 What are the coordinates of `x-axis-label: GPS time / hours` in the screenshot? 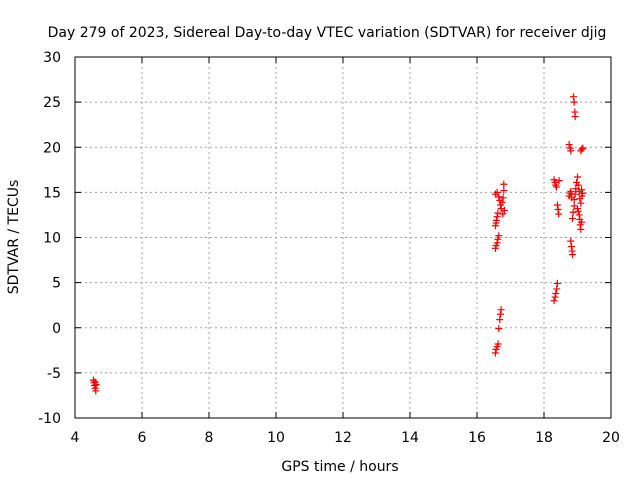 It's located at (339, 467).